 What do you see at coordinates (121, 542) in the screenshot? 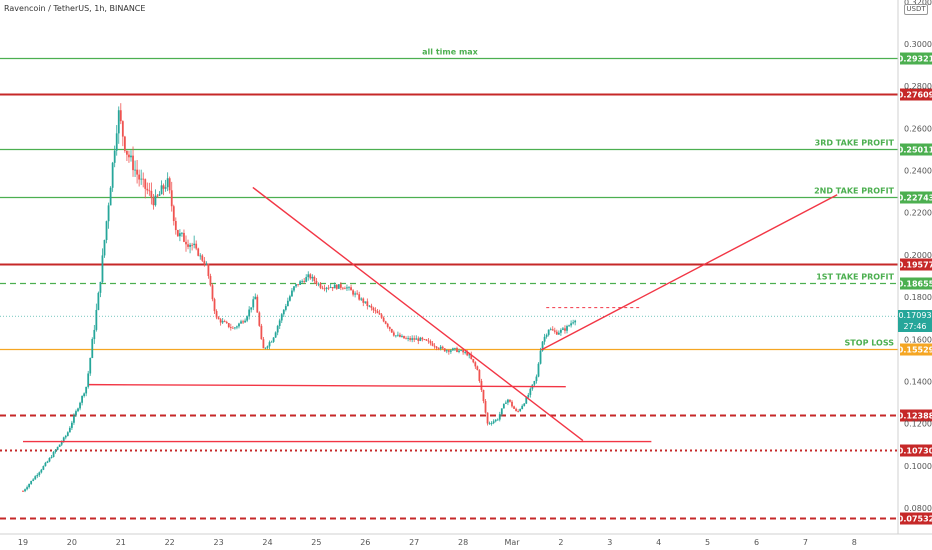
I see `x-tick-label: 21` at bounding box center [121, 542].